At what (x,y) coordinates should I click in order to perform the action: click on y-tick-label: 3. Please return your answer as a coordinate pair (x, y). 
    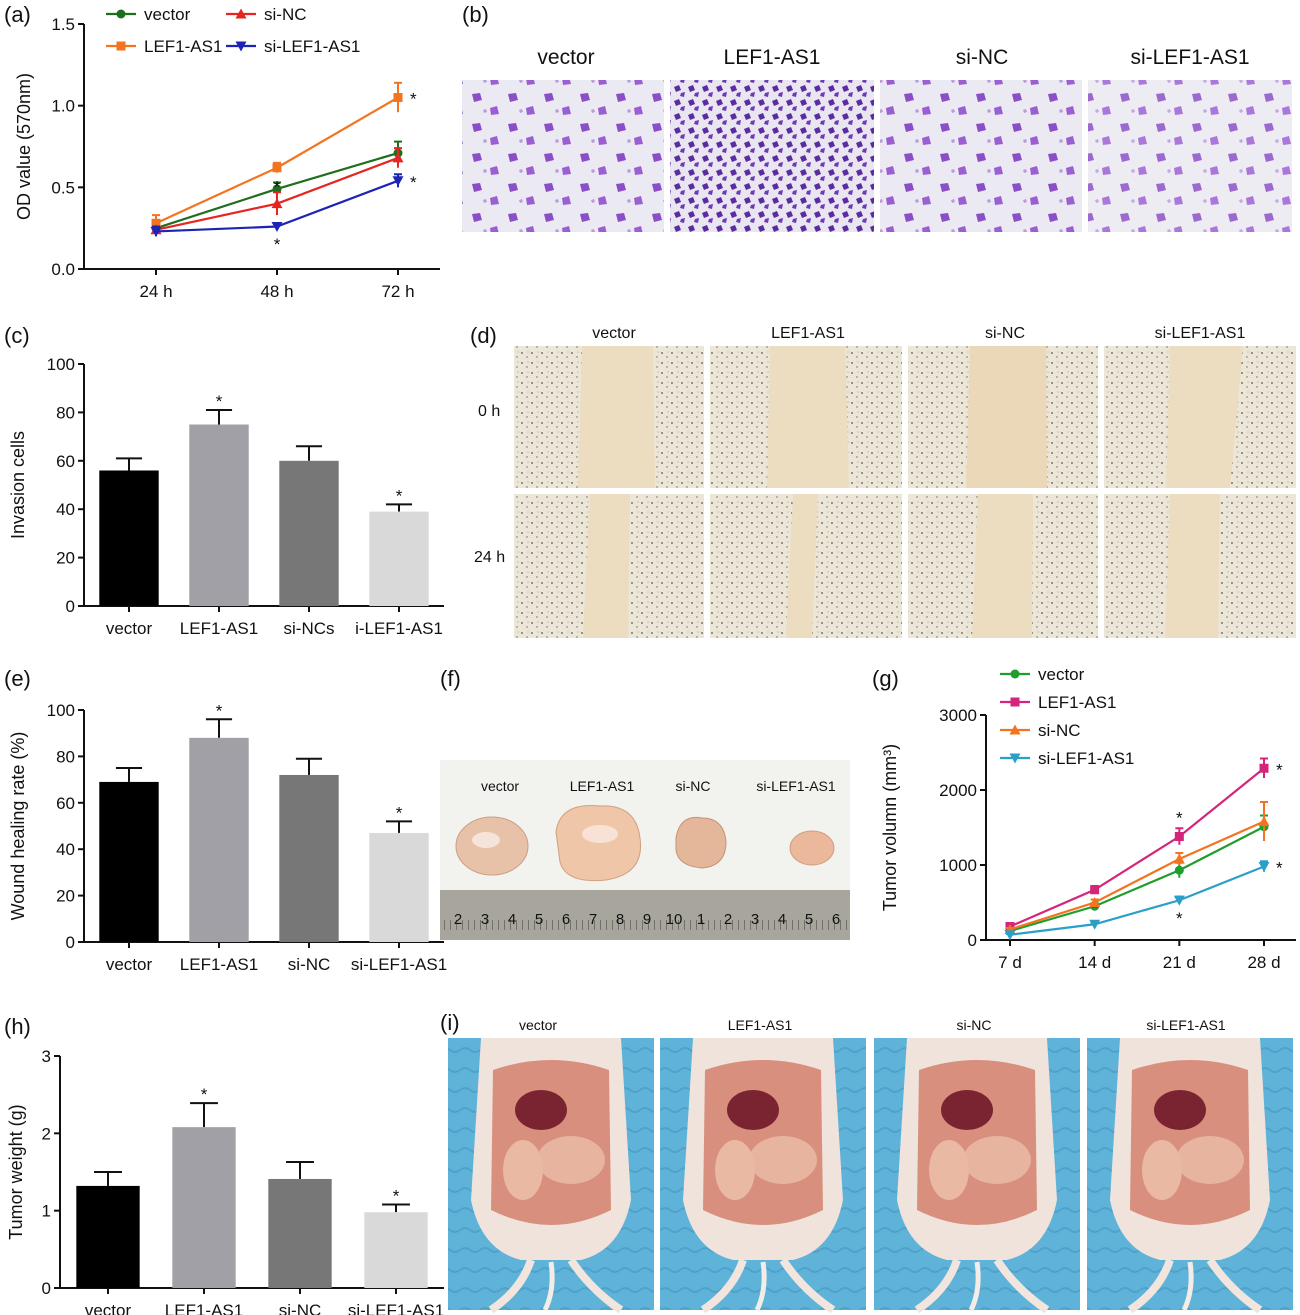
    Looking at the image, I should click on (46, 1056).